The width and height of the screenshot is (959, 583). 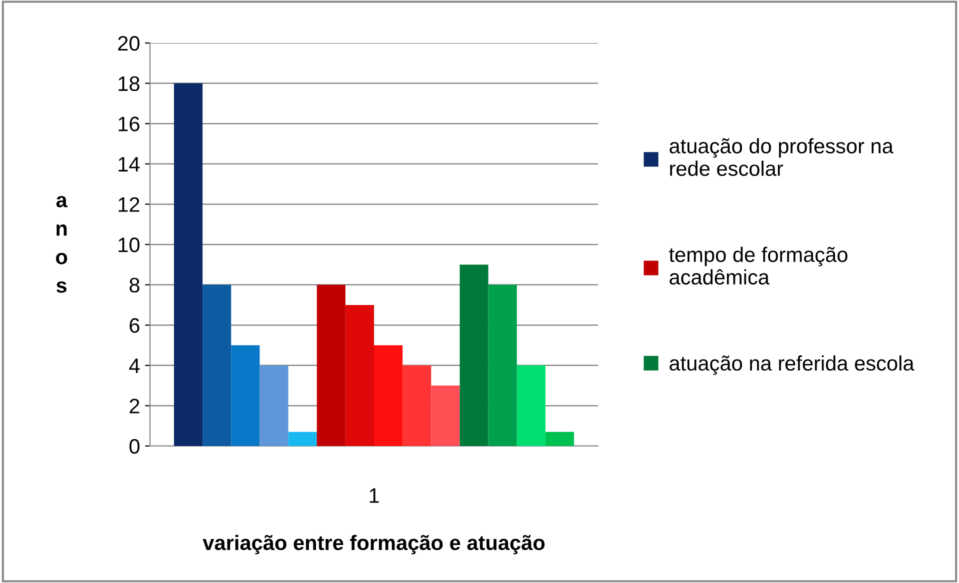 What do you see at coordinates (135, 285) in the screenshot?
I see `y-tick-label: 8` at bounding box center [135, 285].